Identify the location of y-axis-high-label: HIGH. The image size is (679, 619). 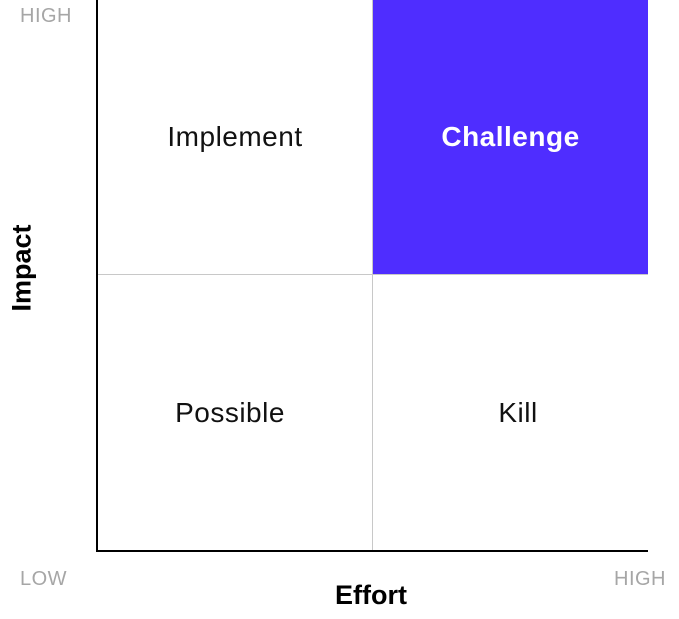
(46, 16).